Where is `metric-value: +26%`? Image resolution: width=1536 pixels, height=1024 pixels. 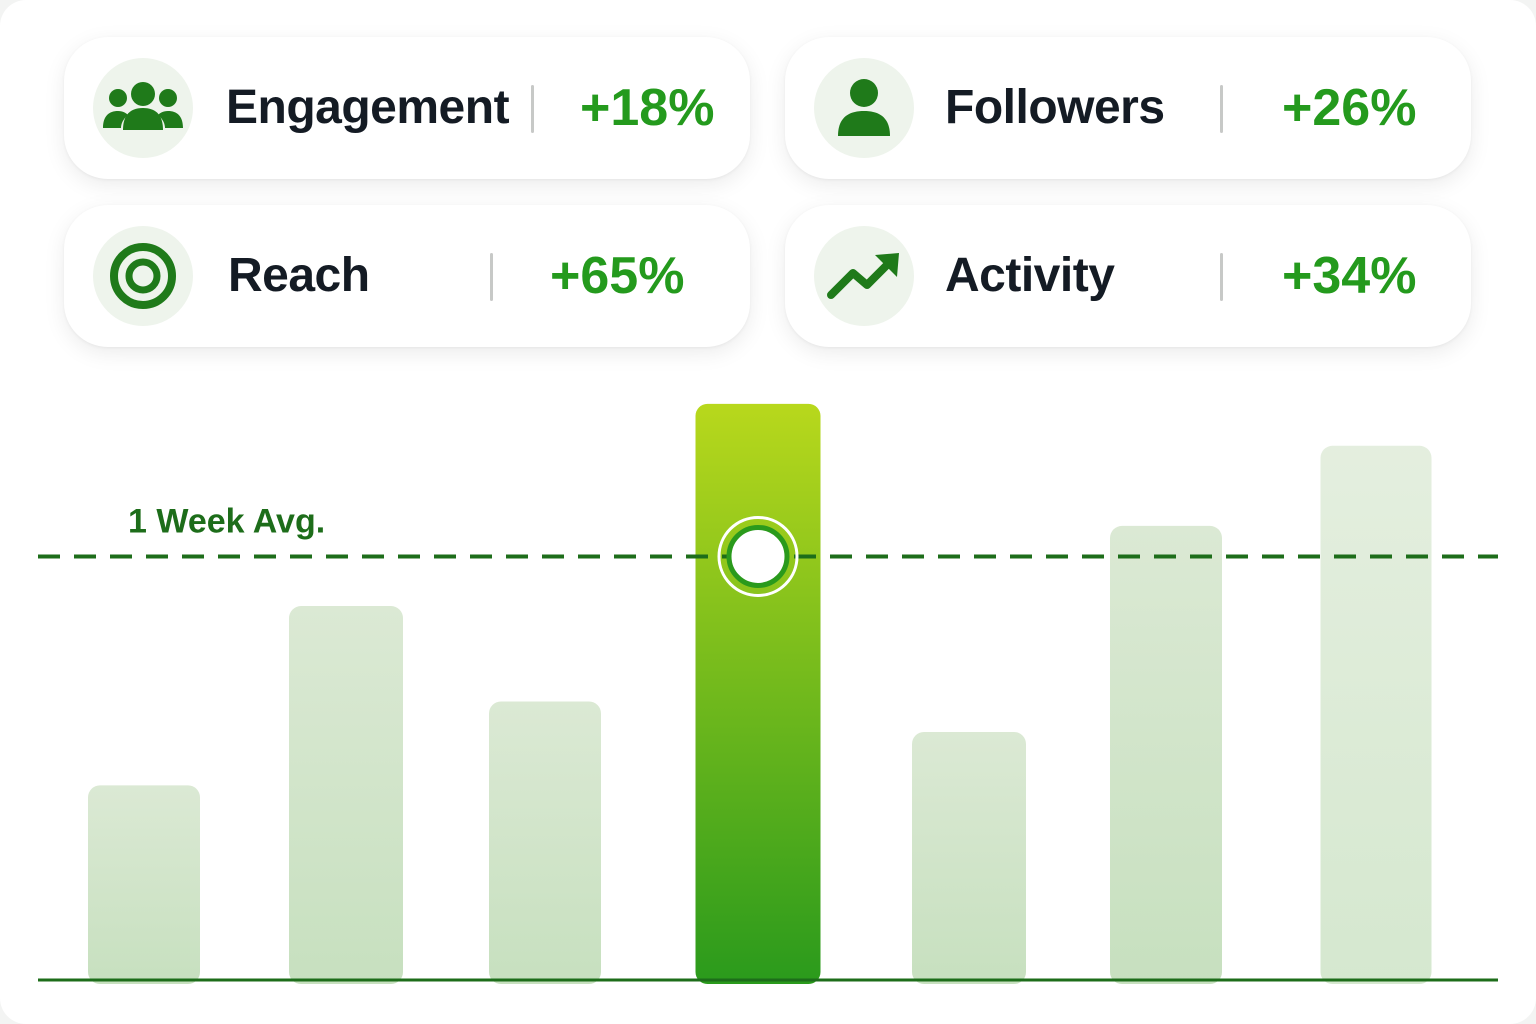 metric-value: +26% is located at coordinates (1349, 108).